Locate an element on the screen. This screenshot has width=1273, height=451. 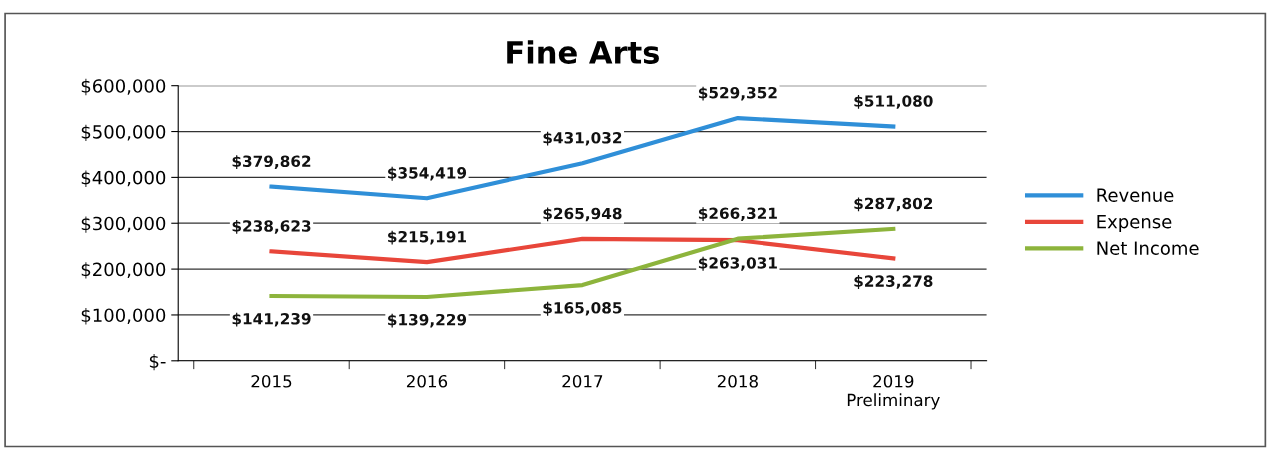
y-tick-label: $200,000 is located at coordinates (123, 270).